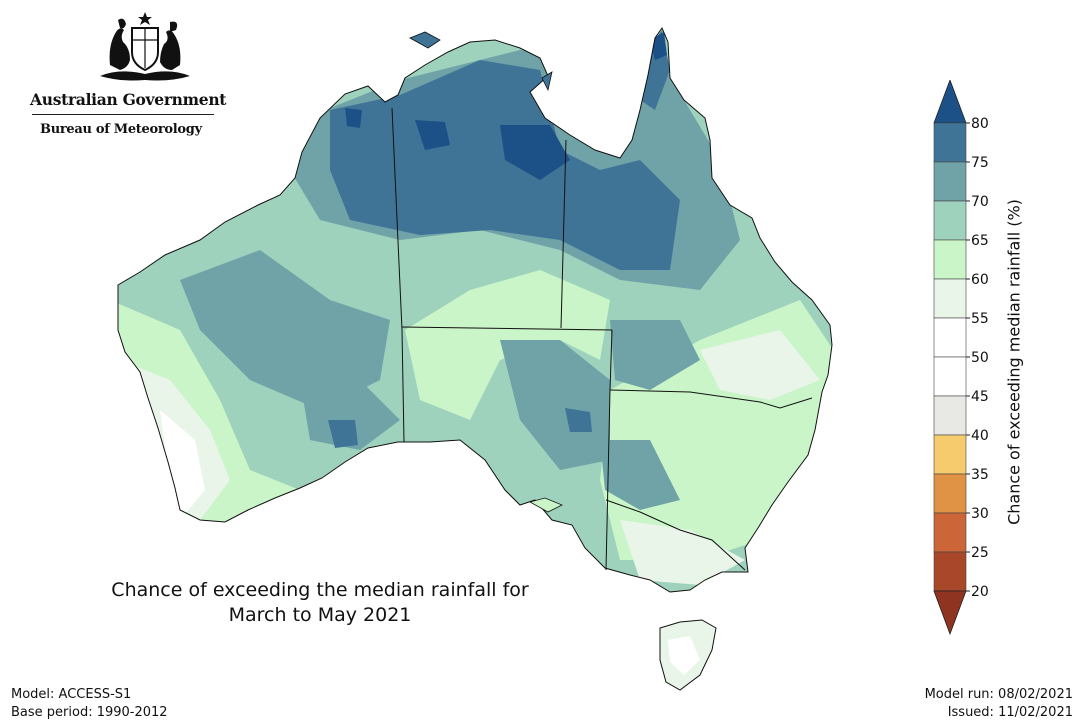  Describe the element at coordinates (1010, 712) in the screenshot. I see `issued-date: Issued: 11/02/2021` at that location.